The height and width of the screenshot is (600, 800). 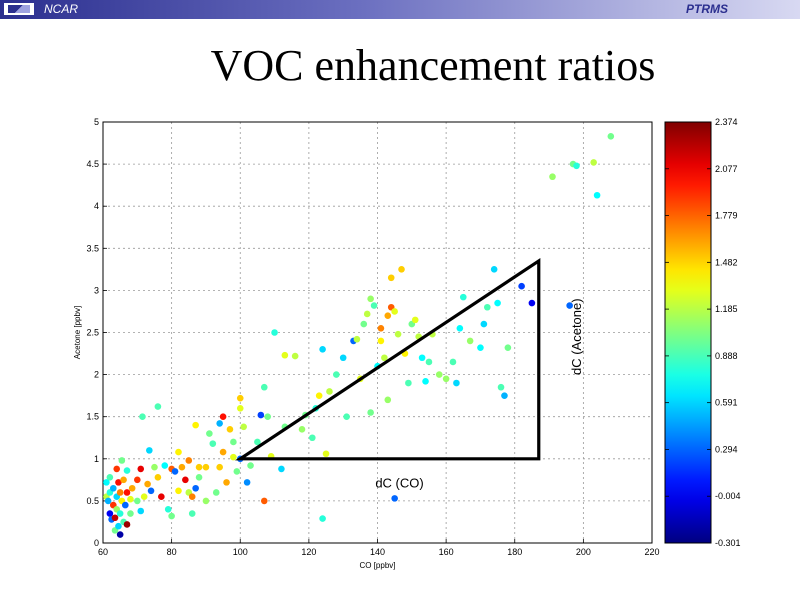 What do you see at coordinates (92, 164) in the screenshot?
I see `y-tick-label: 4.5` at bounding box center [92, 164].